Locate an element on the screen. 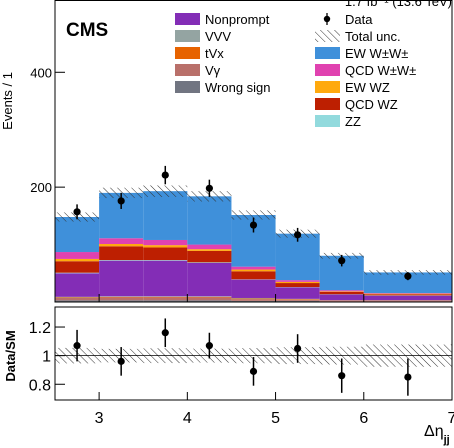  legend-unc-swatch is located at coordinates (327, 36).